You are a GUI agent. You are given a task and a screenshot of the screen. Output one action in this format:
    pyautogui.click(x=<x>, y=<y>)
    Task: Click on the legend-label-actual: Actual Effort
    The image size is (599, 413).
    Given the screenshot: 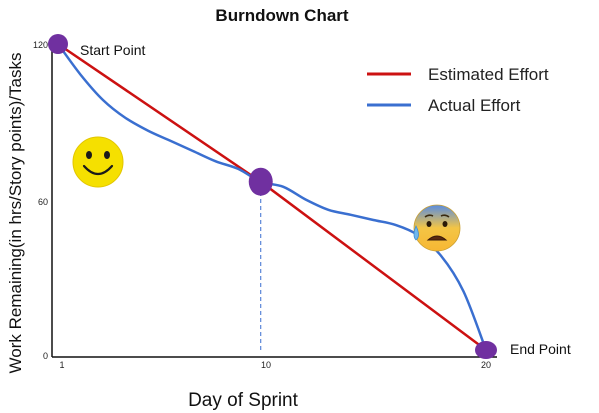 What is the action you would take?
    pyautogui.click(x=474, y=105)
    